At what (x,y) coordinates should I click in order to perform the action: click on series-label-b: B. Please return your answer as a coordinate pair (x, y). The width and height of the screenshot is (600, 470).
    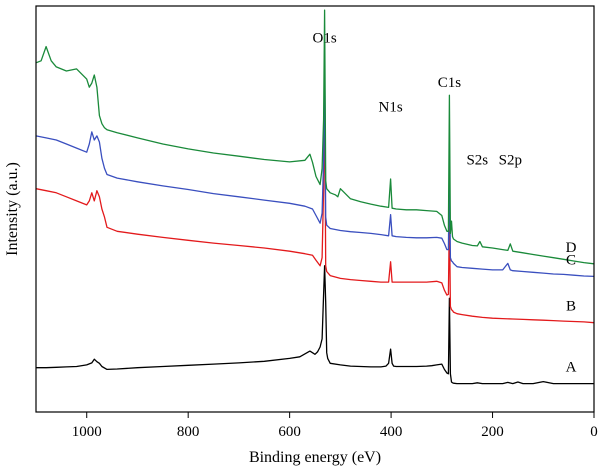
    Looking at the image, I should click on (571, 307).